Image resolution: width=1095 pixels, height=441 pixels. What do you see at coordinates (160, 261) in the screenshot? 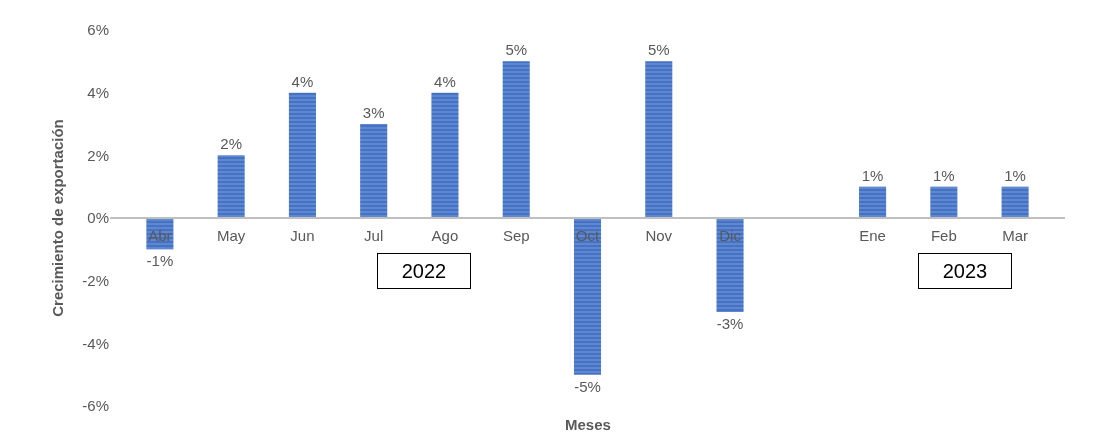
I see `data-label: -1%` at bounding box center [160, 261].